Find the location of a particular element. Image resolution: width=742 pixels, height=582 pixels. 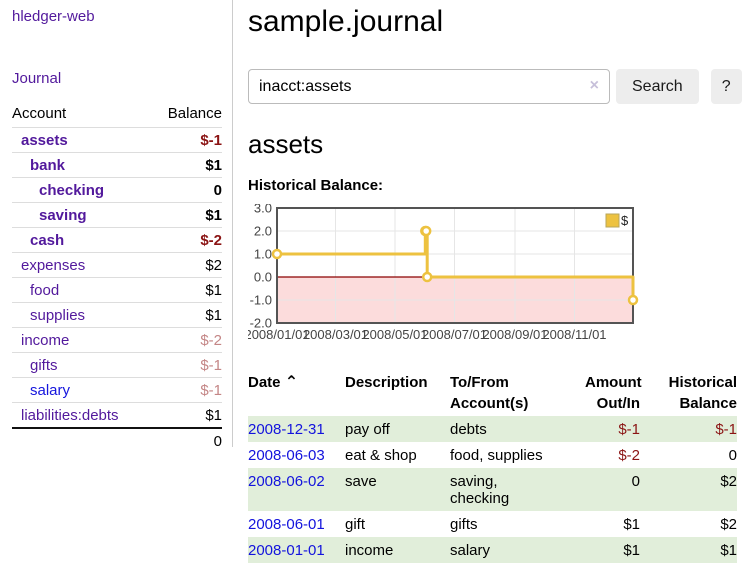

x-tick-label: 2008/07/01 is located at coordinates (454, 334).